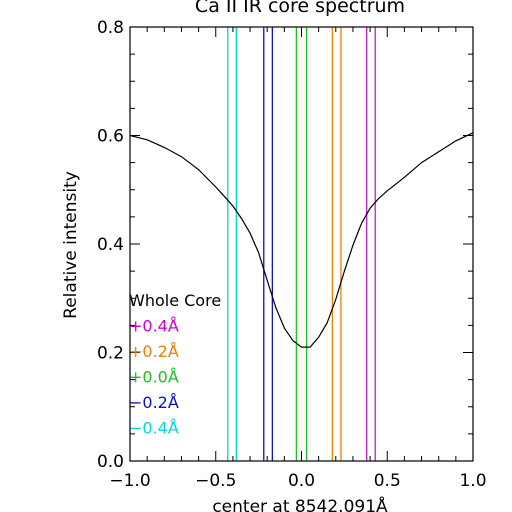 The width and height of the screenshot is (512, 512). What do you see at coordinates (154, 402) in the screenshot?
I see `legend-entry-4: −0.2Å` at bounding box center [154, 402].